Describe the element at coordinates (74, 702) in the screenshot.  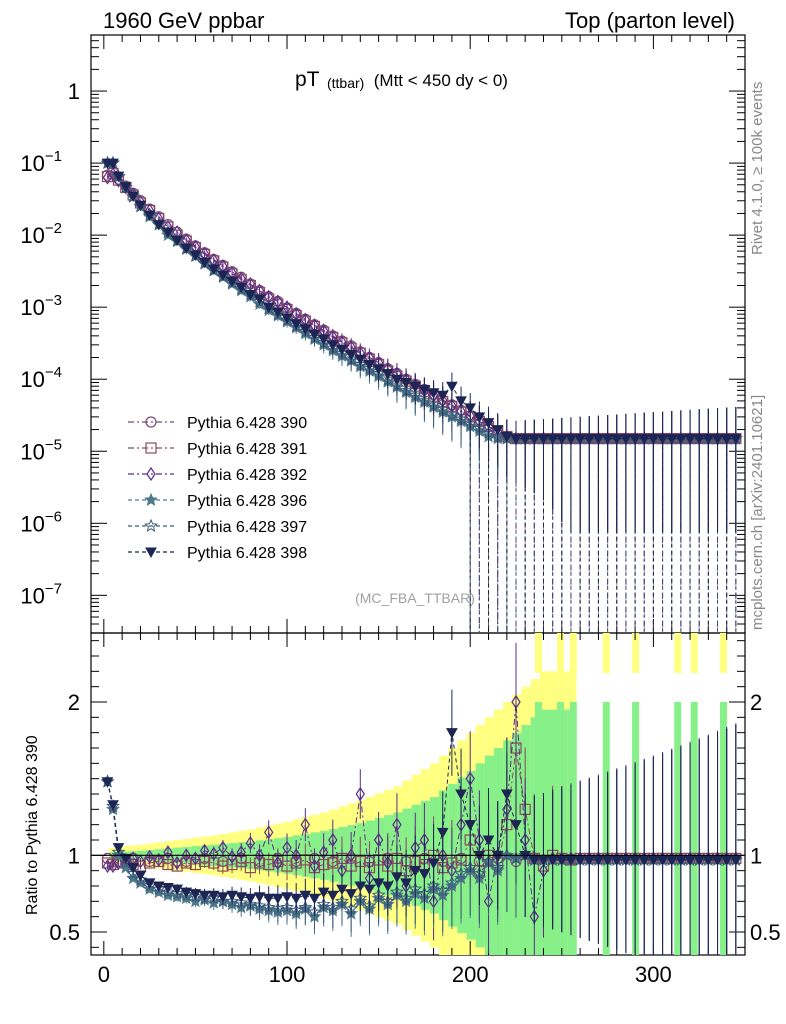
I see `ratio-y-tick-label-left: 2` at that location.